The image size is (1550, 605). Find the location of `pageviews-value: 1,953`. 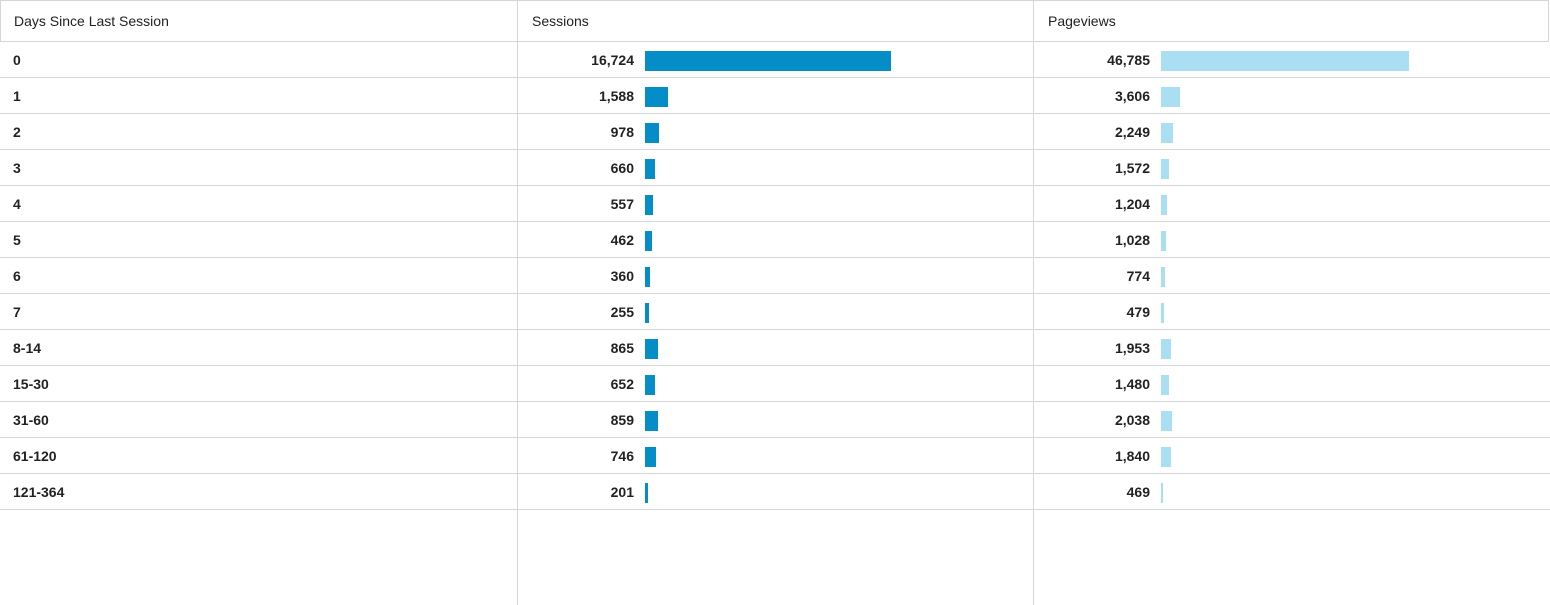

pageviews-value: 1,953 is located at coordinates (1093, 348).